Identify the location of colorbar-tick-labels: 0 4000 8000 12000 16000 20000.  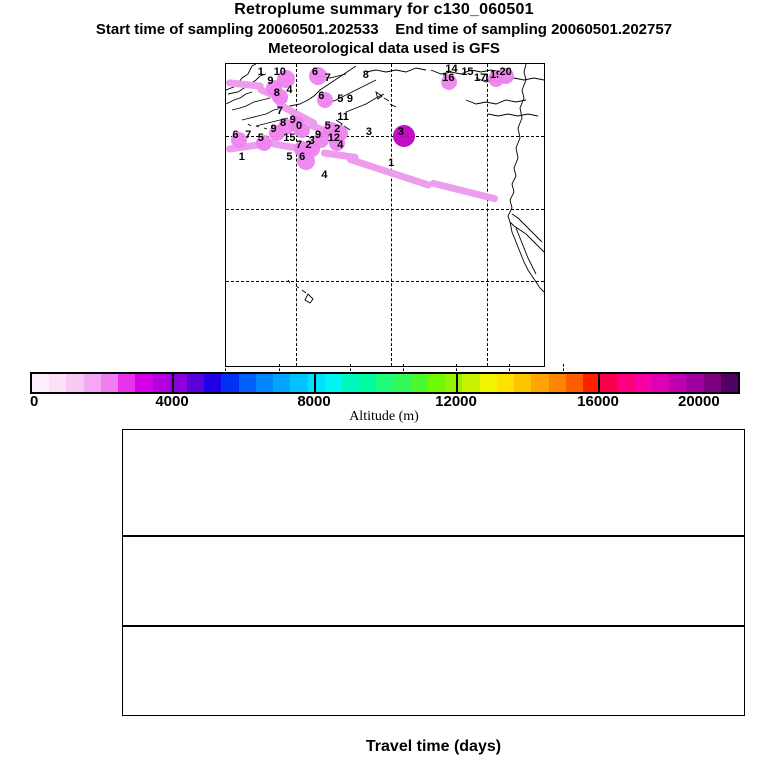
(384, 403).